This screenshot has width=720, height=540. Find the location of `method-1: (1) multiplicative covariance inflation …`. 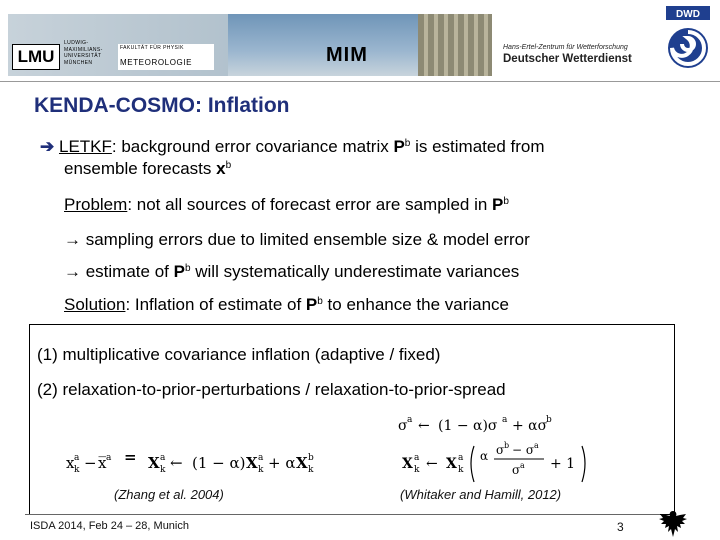

method-1: (1) multiplicative covariance inflation … is located at coordinates (239, 354).